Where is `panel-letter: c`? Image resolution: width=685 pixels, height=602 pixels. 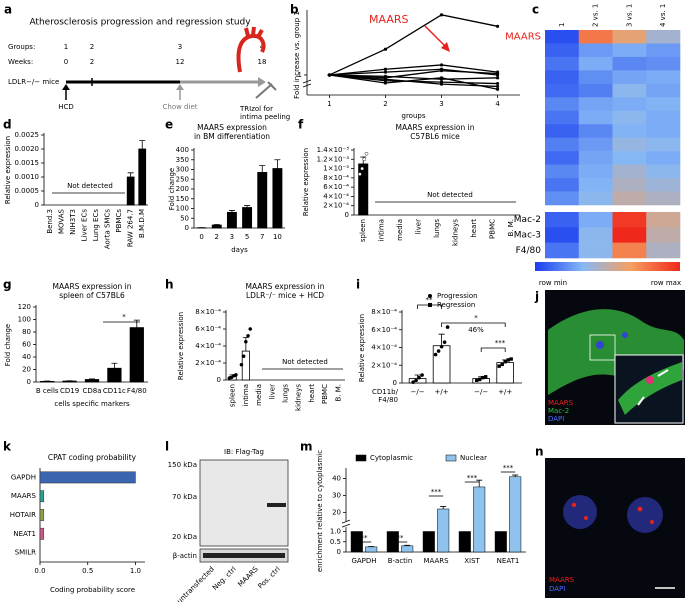
panel-letter: c is located at coordinates (535, 10).